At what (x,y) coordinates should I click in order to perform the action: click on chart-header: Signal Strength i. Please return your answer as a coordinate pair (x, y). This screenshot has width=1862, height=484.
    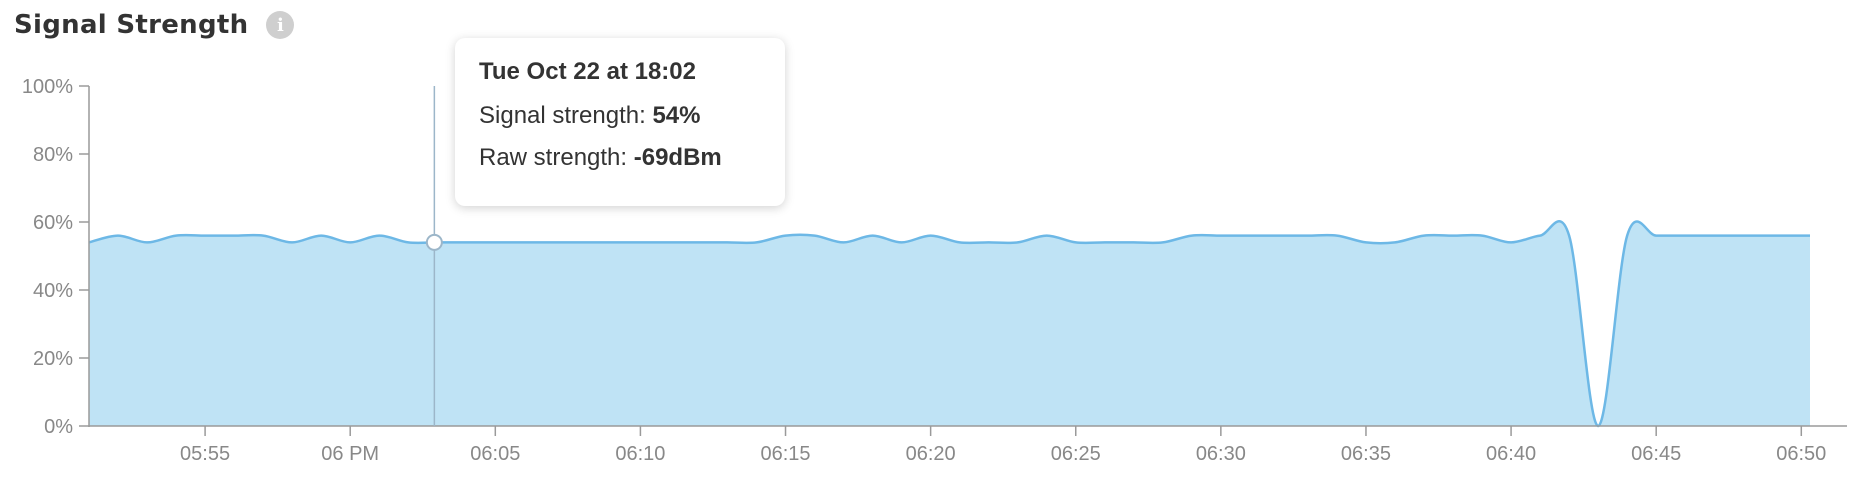
    Looking at the image, I should click on (154, 25).